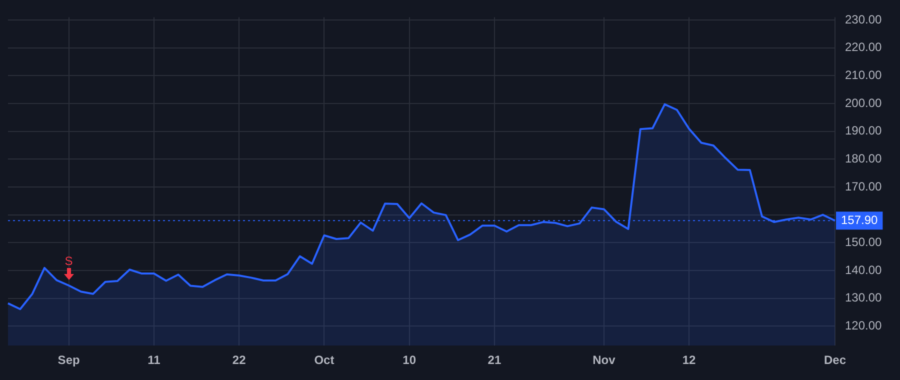 This screenshot has height=380, width=900. What do you see at coordinates (863, 47) in the screenshot?
I see `y-tick-label: 220.00` at bounding box center [863, 47].